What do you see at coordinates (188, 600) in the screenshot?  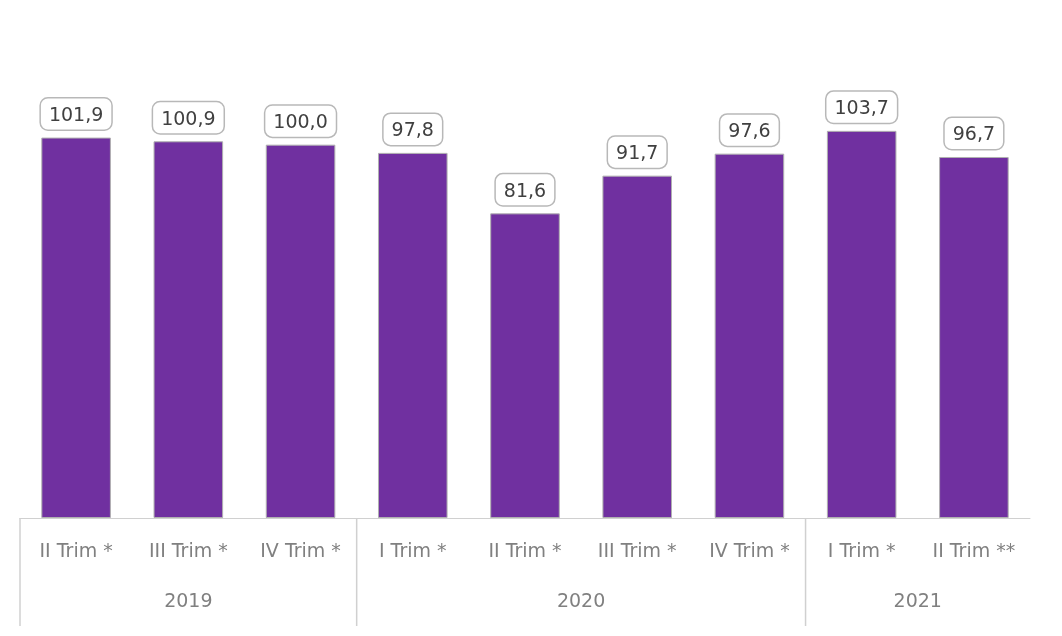 I see `text: 2019` at bounding box center [188, 600].